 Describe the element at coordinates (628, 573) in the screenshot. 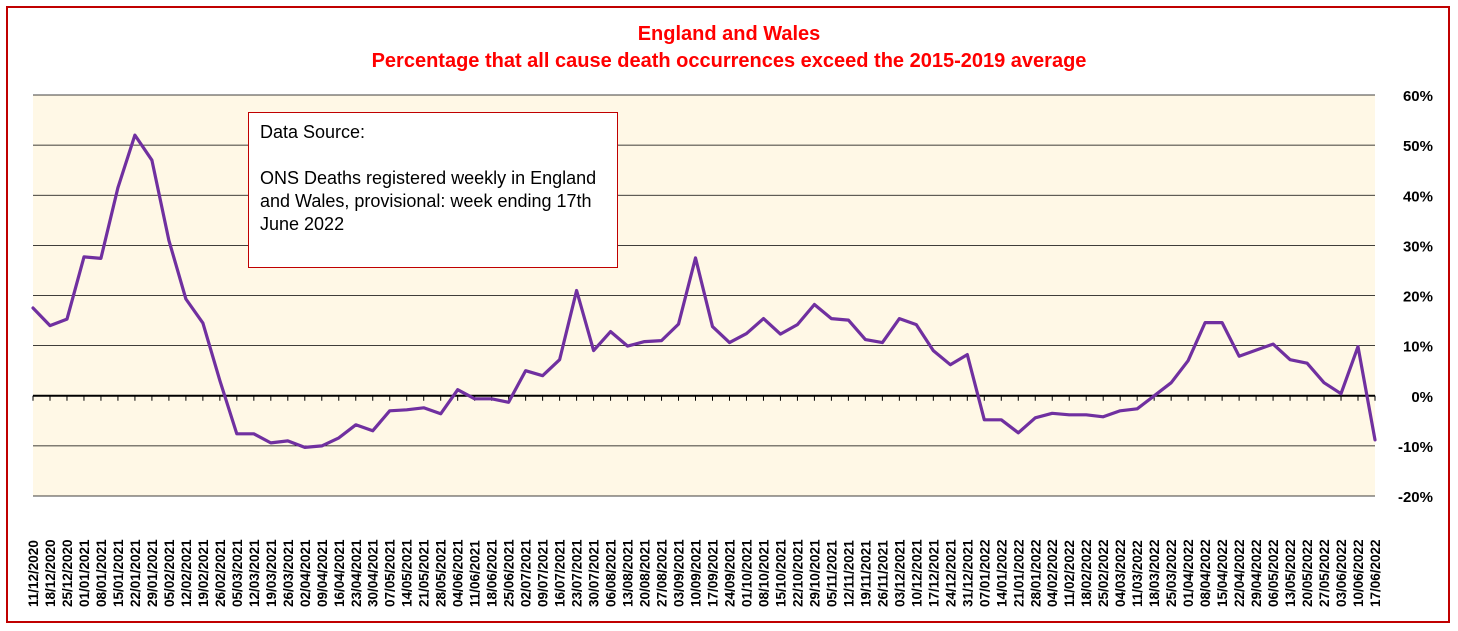

I see `x-tick-label: 13/08/2021` at that location.